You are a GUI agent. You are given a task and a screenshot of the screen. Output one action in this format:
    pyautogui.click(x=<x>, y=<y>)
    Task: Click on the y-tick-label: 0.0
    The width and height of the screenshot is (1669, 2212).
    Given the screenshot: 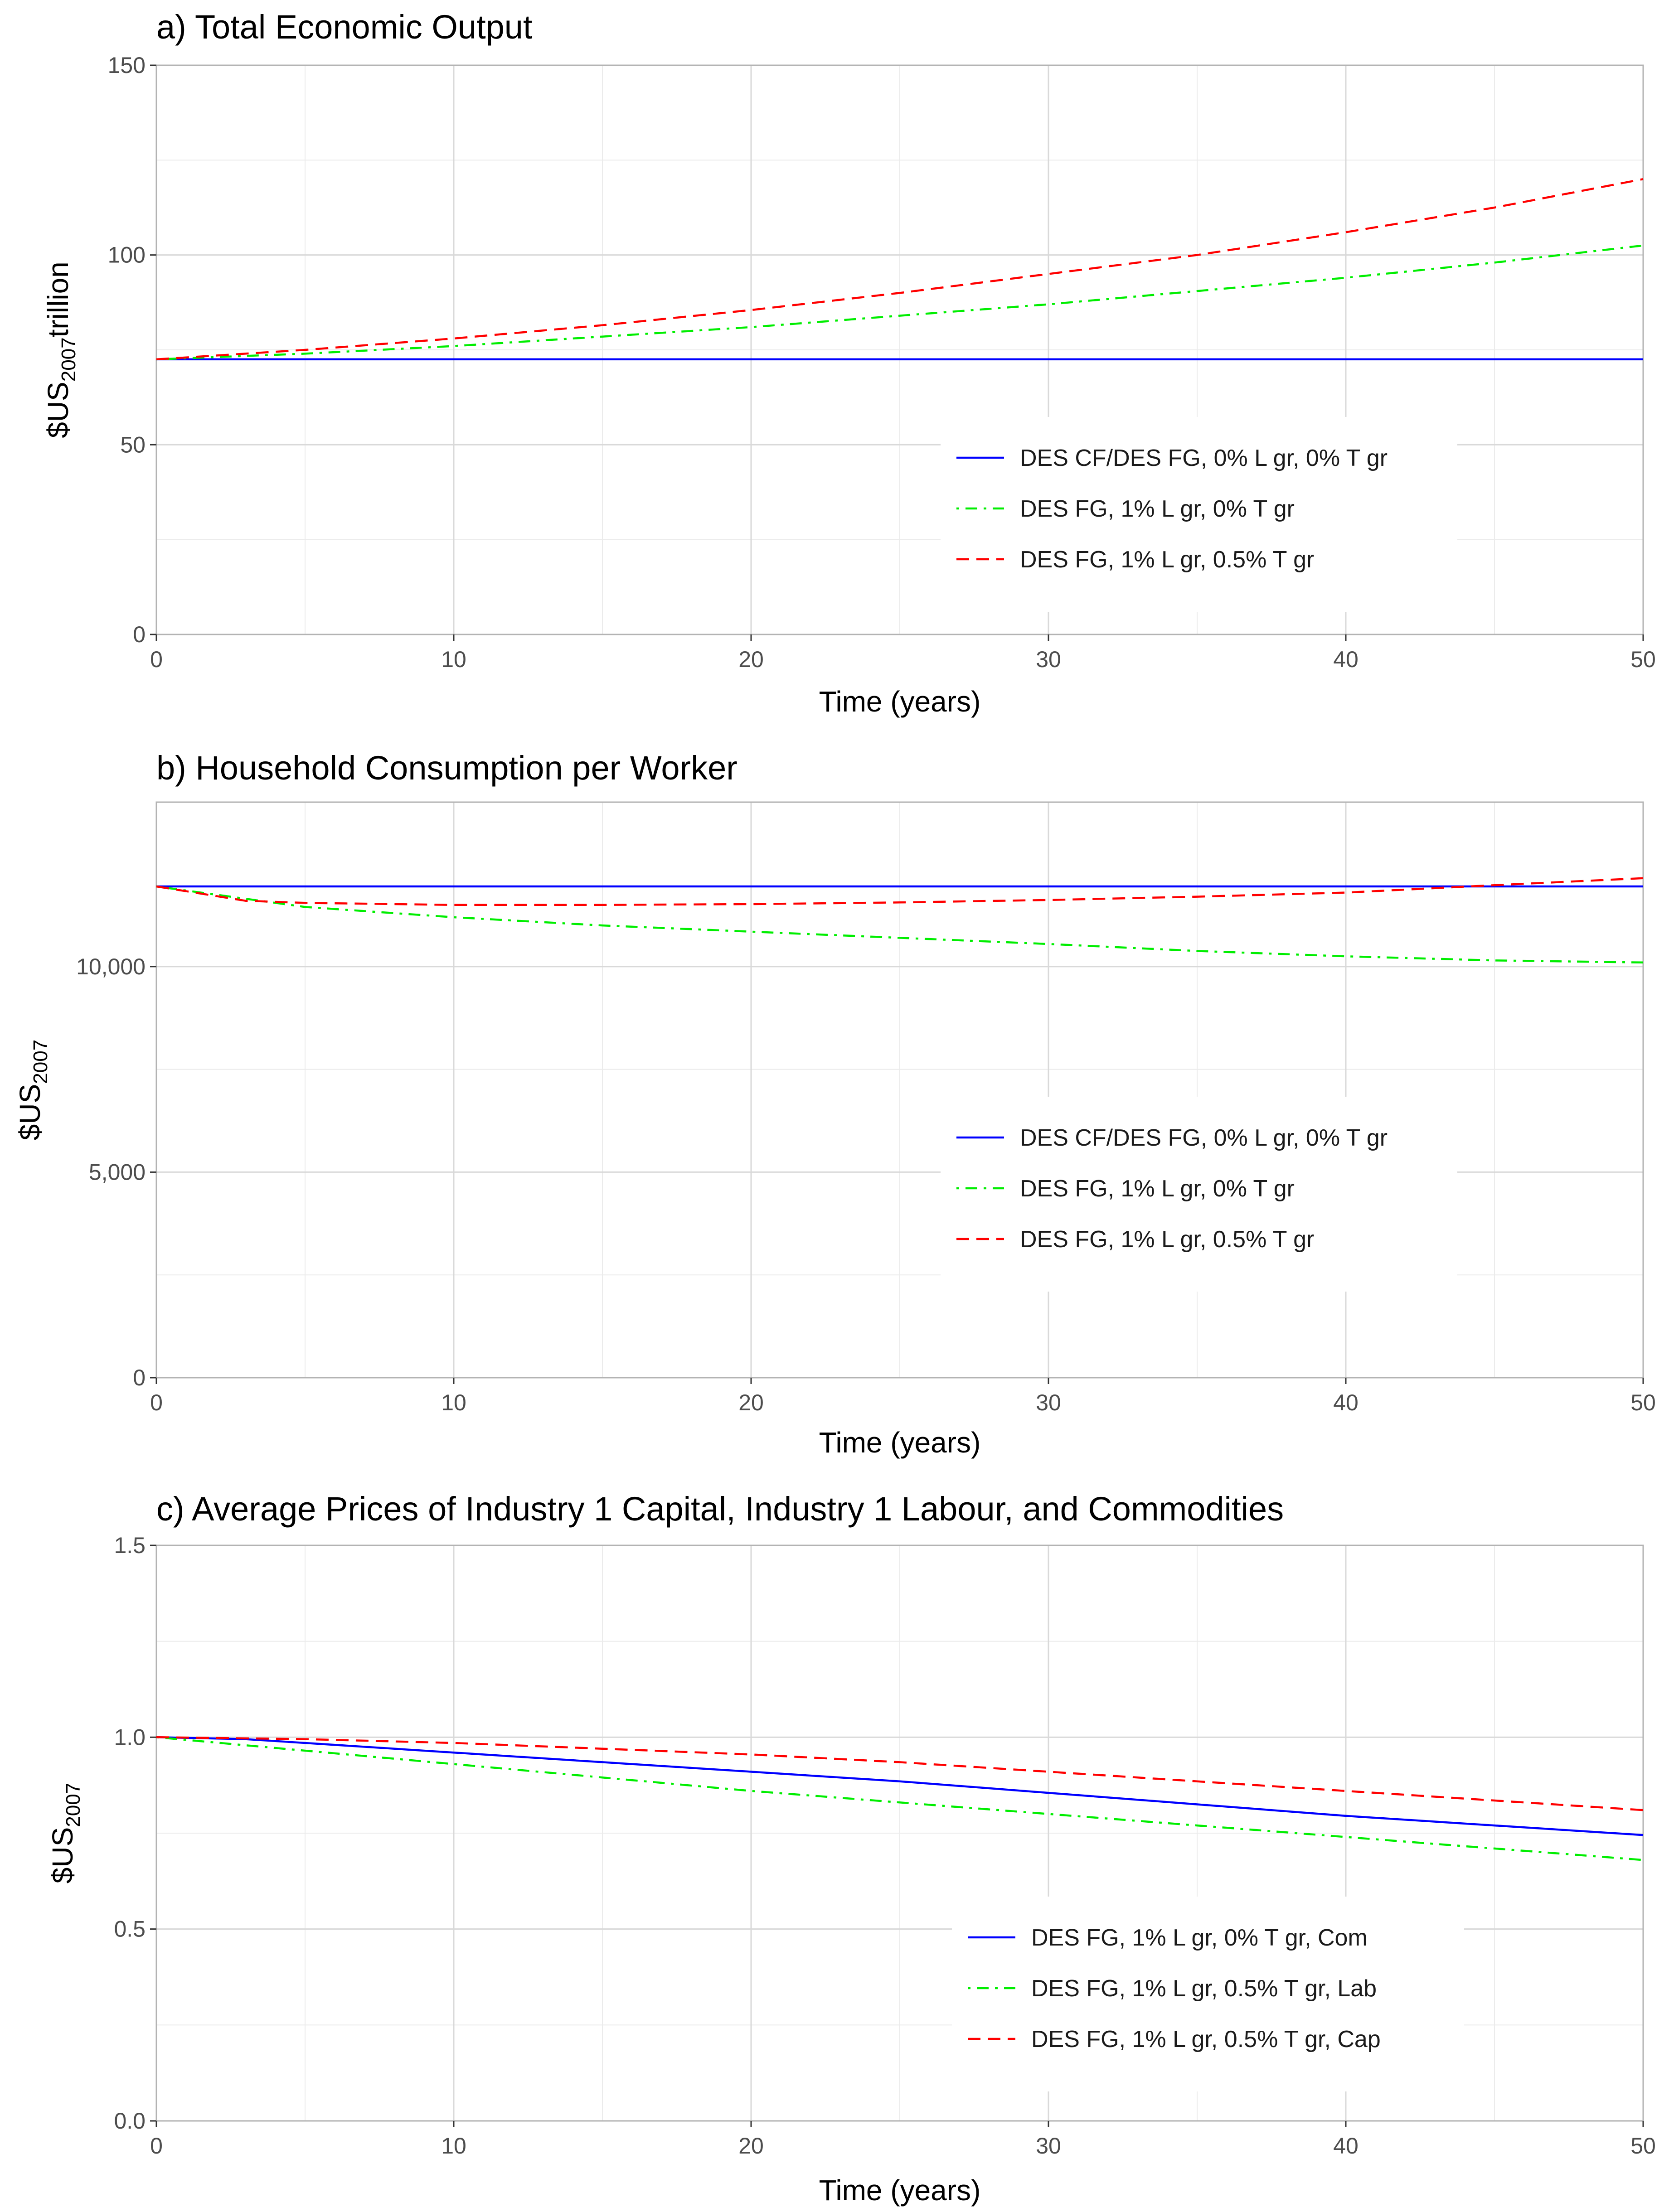 What is the action you would take?
    pyautogui.click(x=130, y=2121)
    